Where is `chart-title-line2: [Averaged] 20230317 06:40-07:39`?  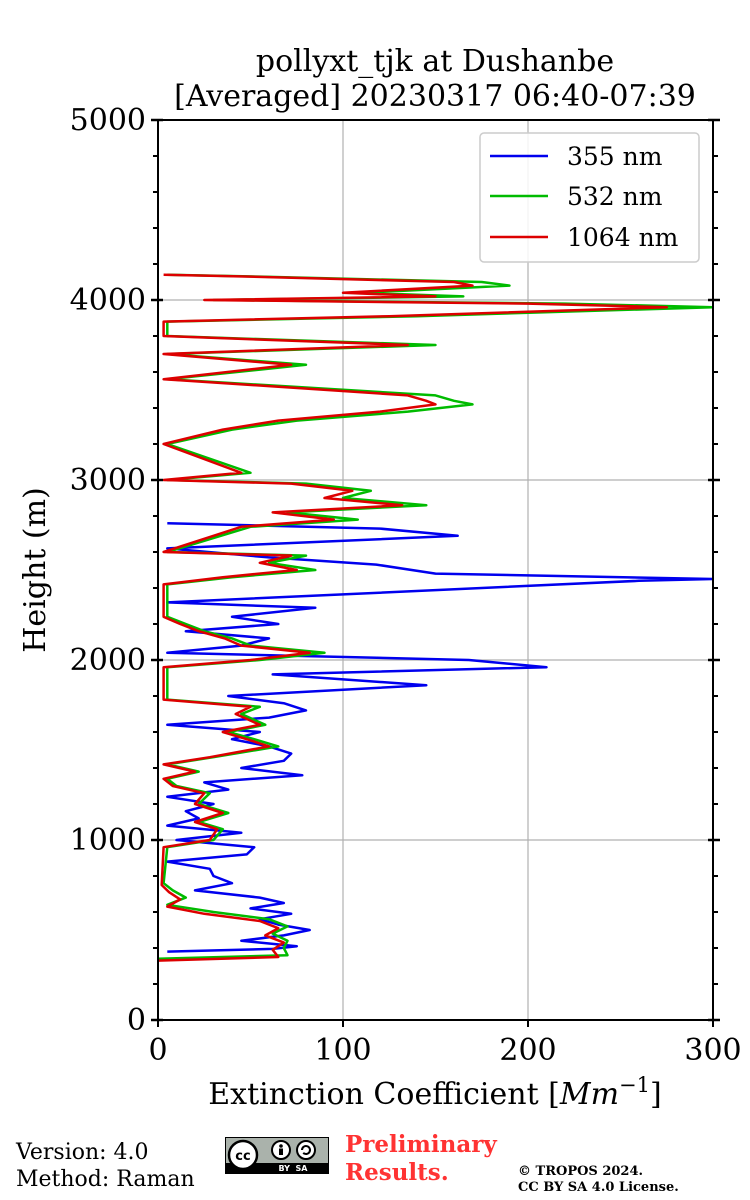 chart-title-line2: [Averaged] 20230317 06:40-07:39 is located at coordinates (435, 96).